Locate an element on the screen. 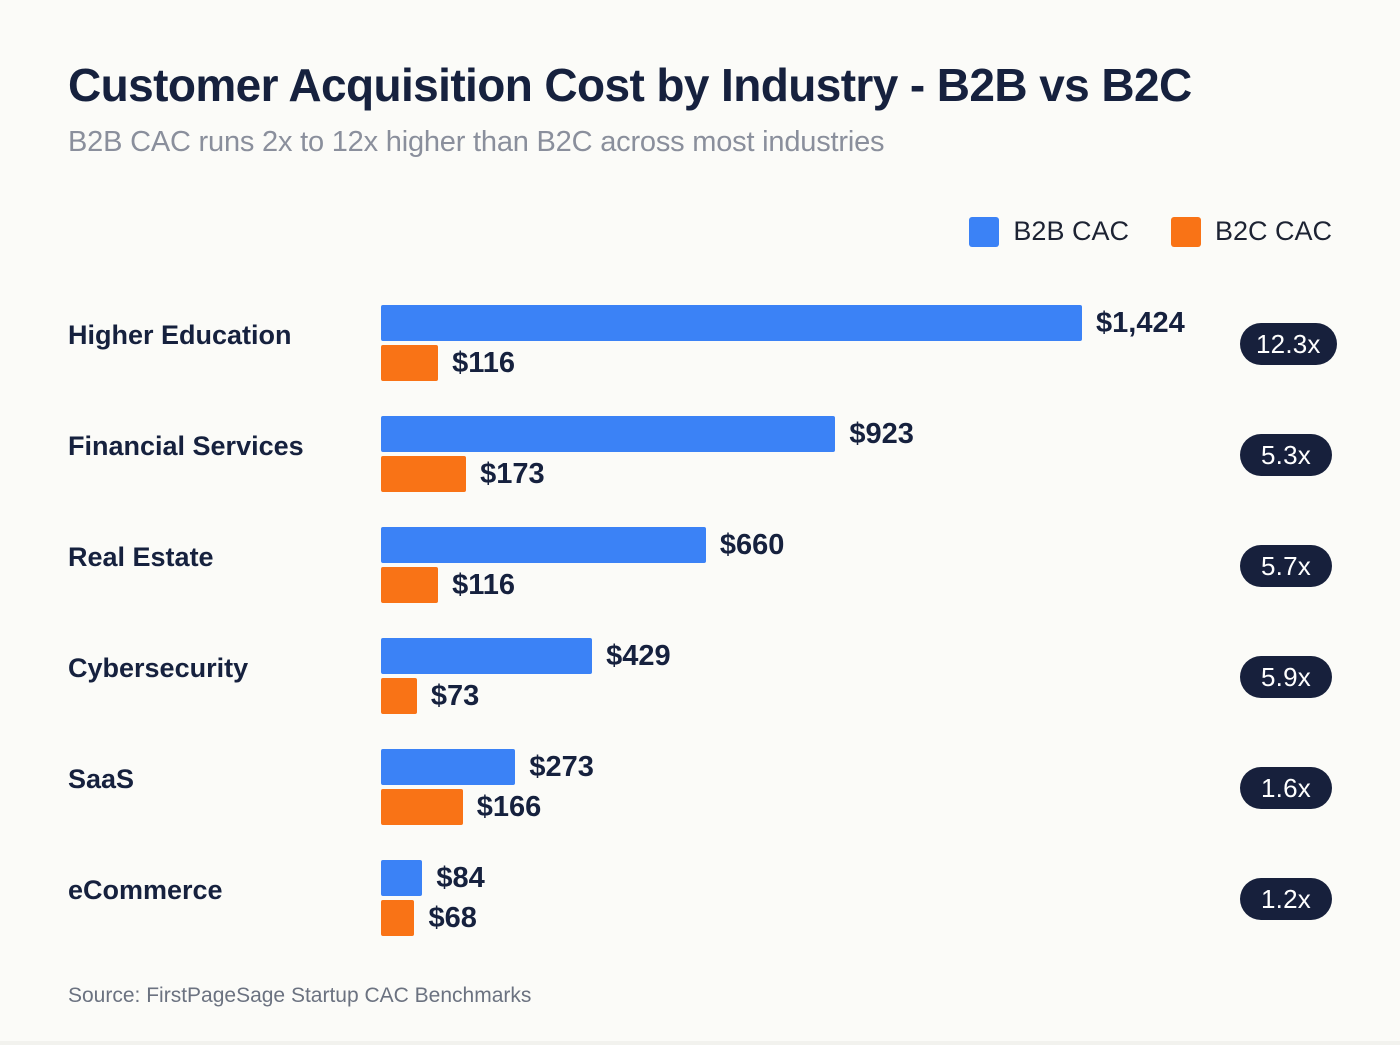  chart-legend: B2B CAC B2C CAC is located at coordinates (1150, 231).